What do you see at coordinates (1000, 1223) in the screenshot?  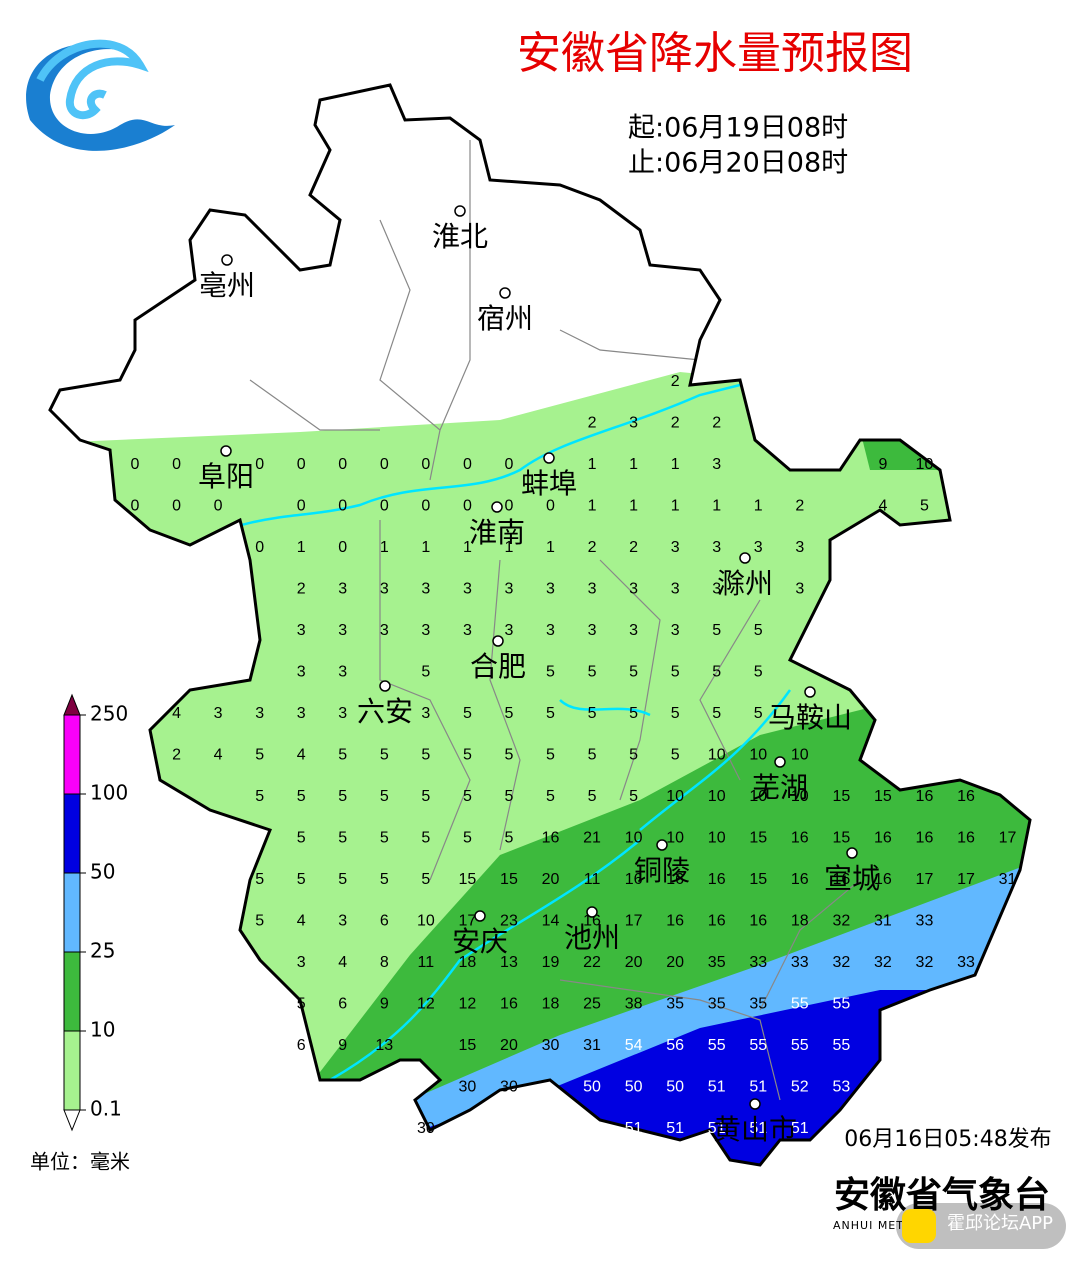 I see `watermark: 霍邱论坛APP` at bounding box center [1000, 1223].